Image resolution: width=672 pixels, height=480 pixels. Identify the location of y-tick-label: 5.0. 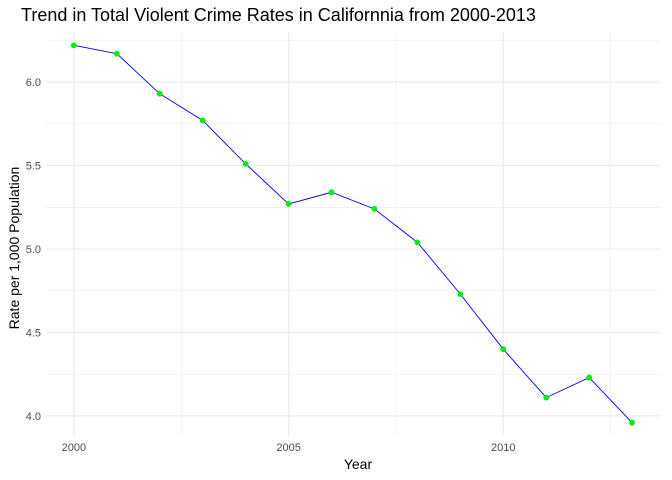
(33, 250).